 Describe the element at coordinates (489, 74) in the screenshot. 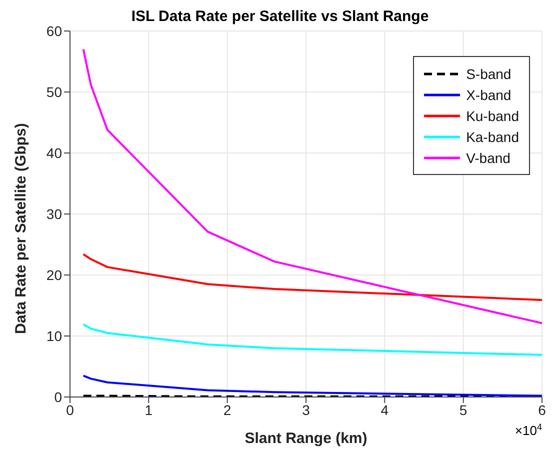

I see `legend-label: S-band` at that location.